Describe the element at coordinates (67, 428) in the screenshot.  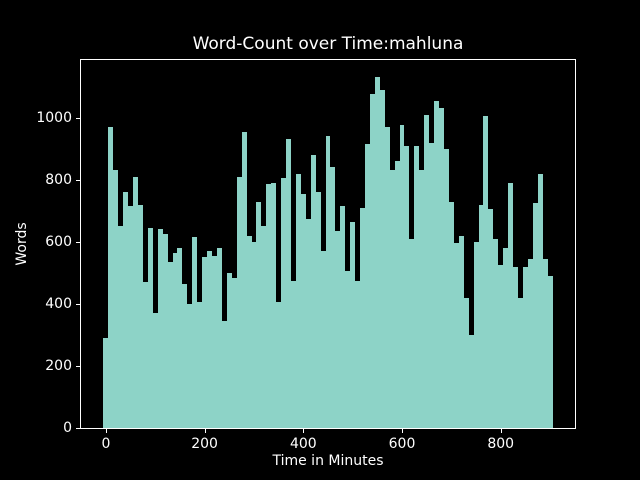
I see `y-tick-label: 0` at that location.